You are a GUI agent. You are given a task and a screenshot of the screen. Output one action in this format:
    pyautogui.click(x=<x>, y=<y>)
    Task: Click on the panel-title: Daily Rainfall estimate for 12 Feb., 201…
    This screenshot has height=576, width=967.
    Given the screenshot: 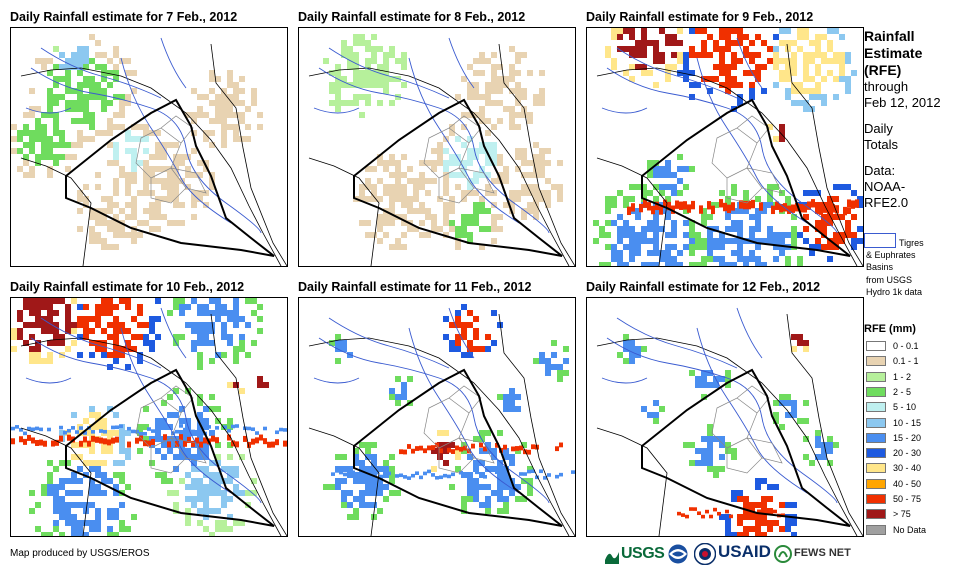 What is the action you would take?
    pyautogui.click(x=703, y=287)
    